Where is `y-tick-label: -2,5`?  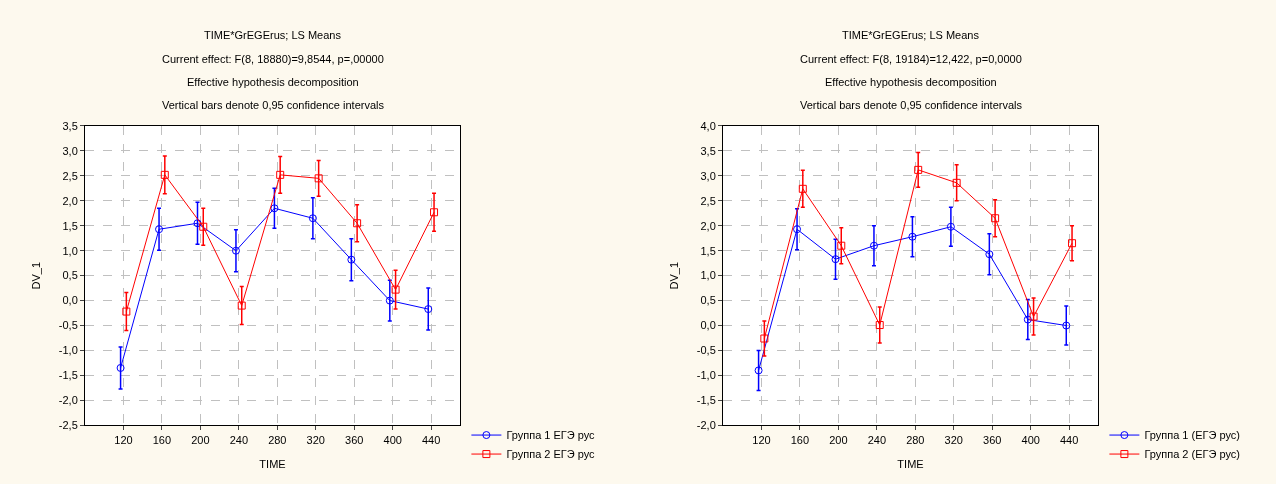 y-tick-label: -2,5 is located at coordinates (68, 425).